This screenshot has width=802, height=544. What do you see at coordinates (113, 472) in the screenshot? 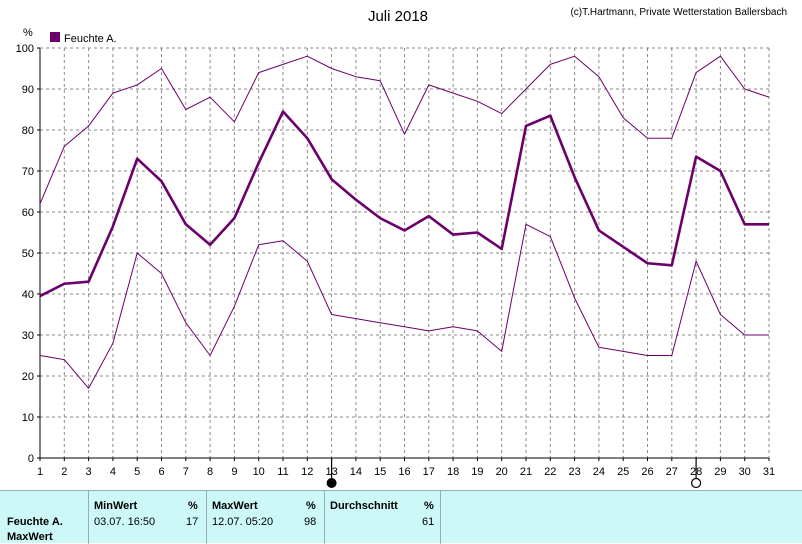
I see `x-tick-label: 4` at bounding box center [113, 472].